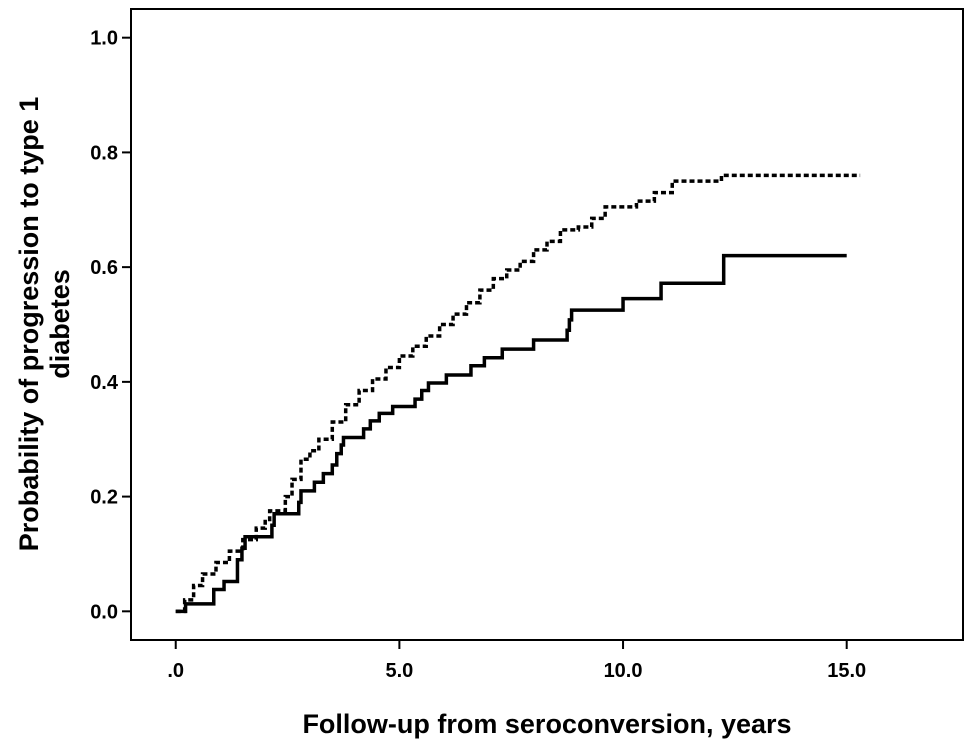 This screenshot has width=974, height=743. What do you see at coordinates (104, 612) in the screenshot?
I see `y-tick-label: 0.0` at bounding box center [104, 612].